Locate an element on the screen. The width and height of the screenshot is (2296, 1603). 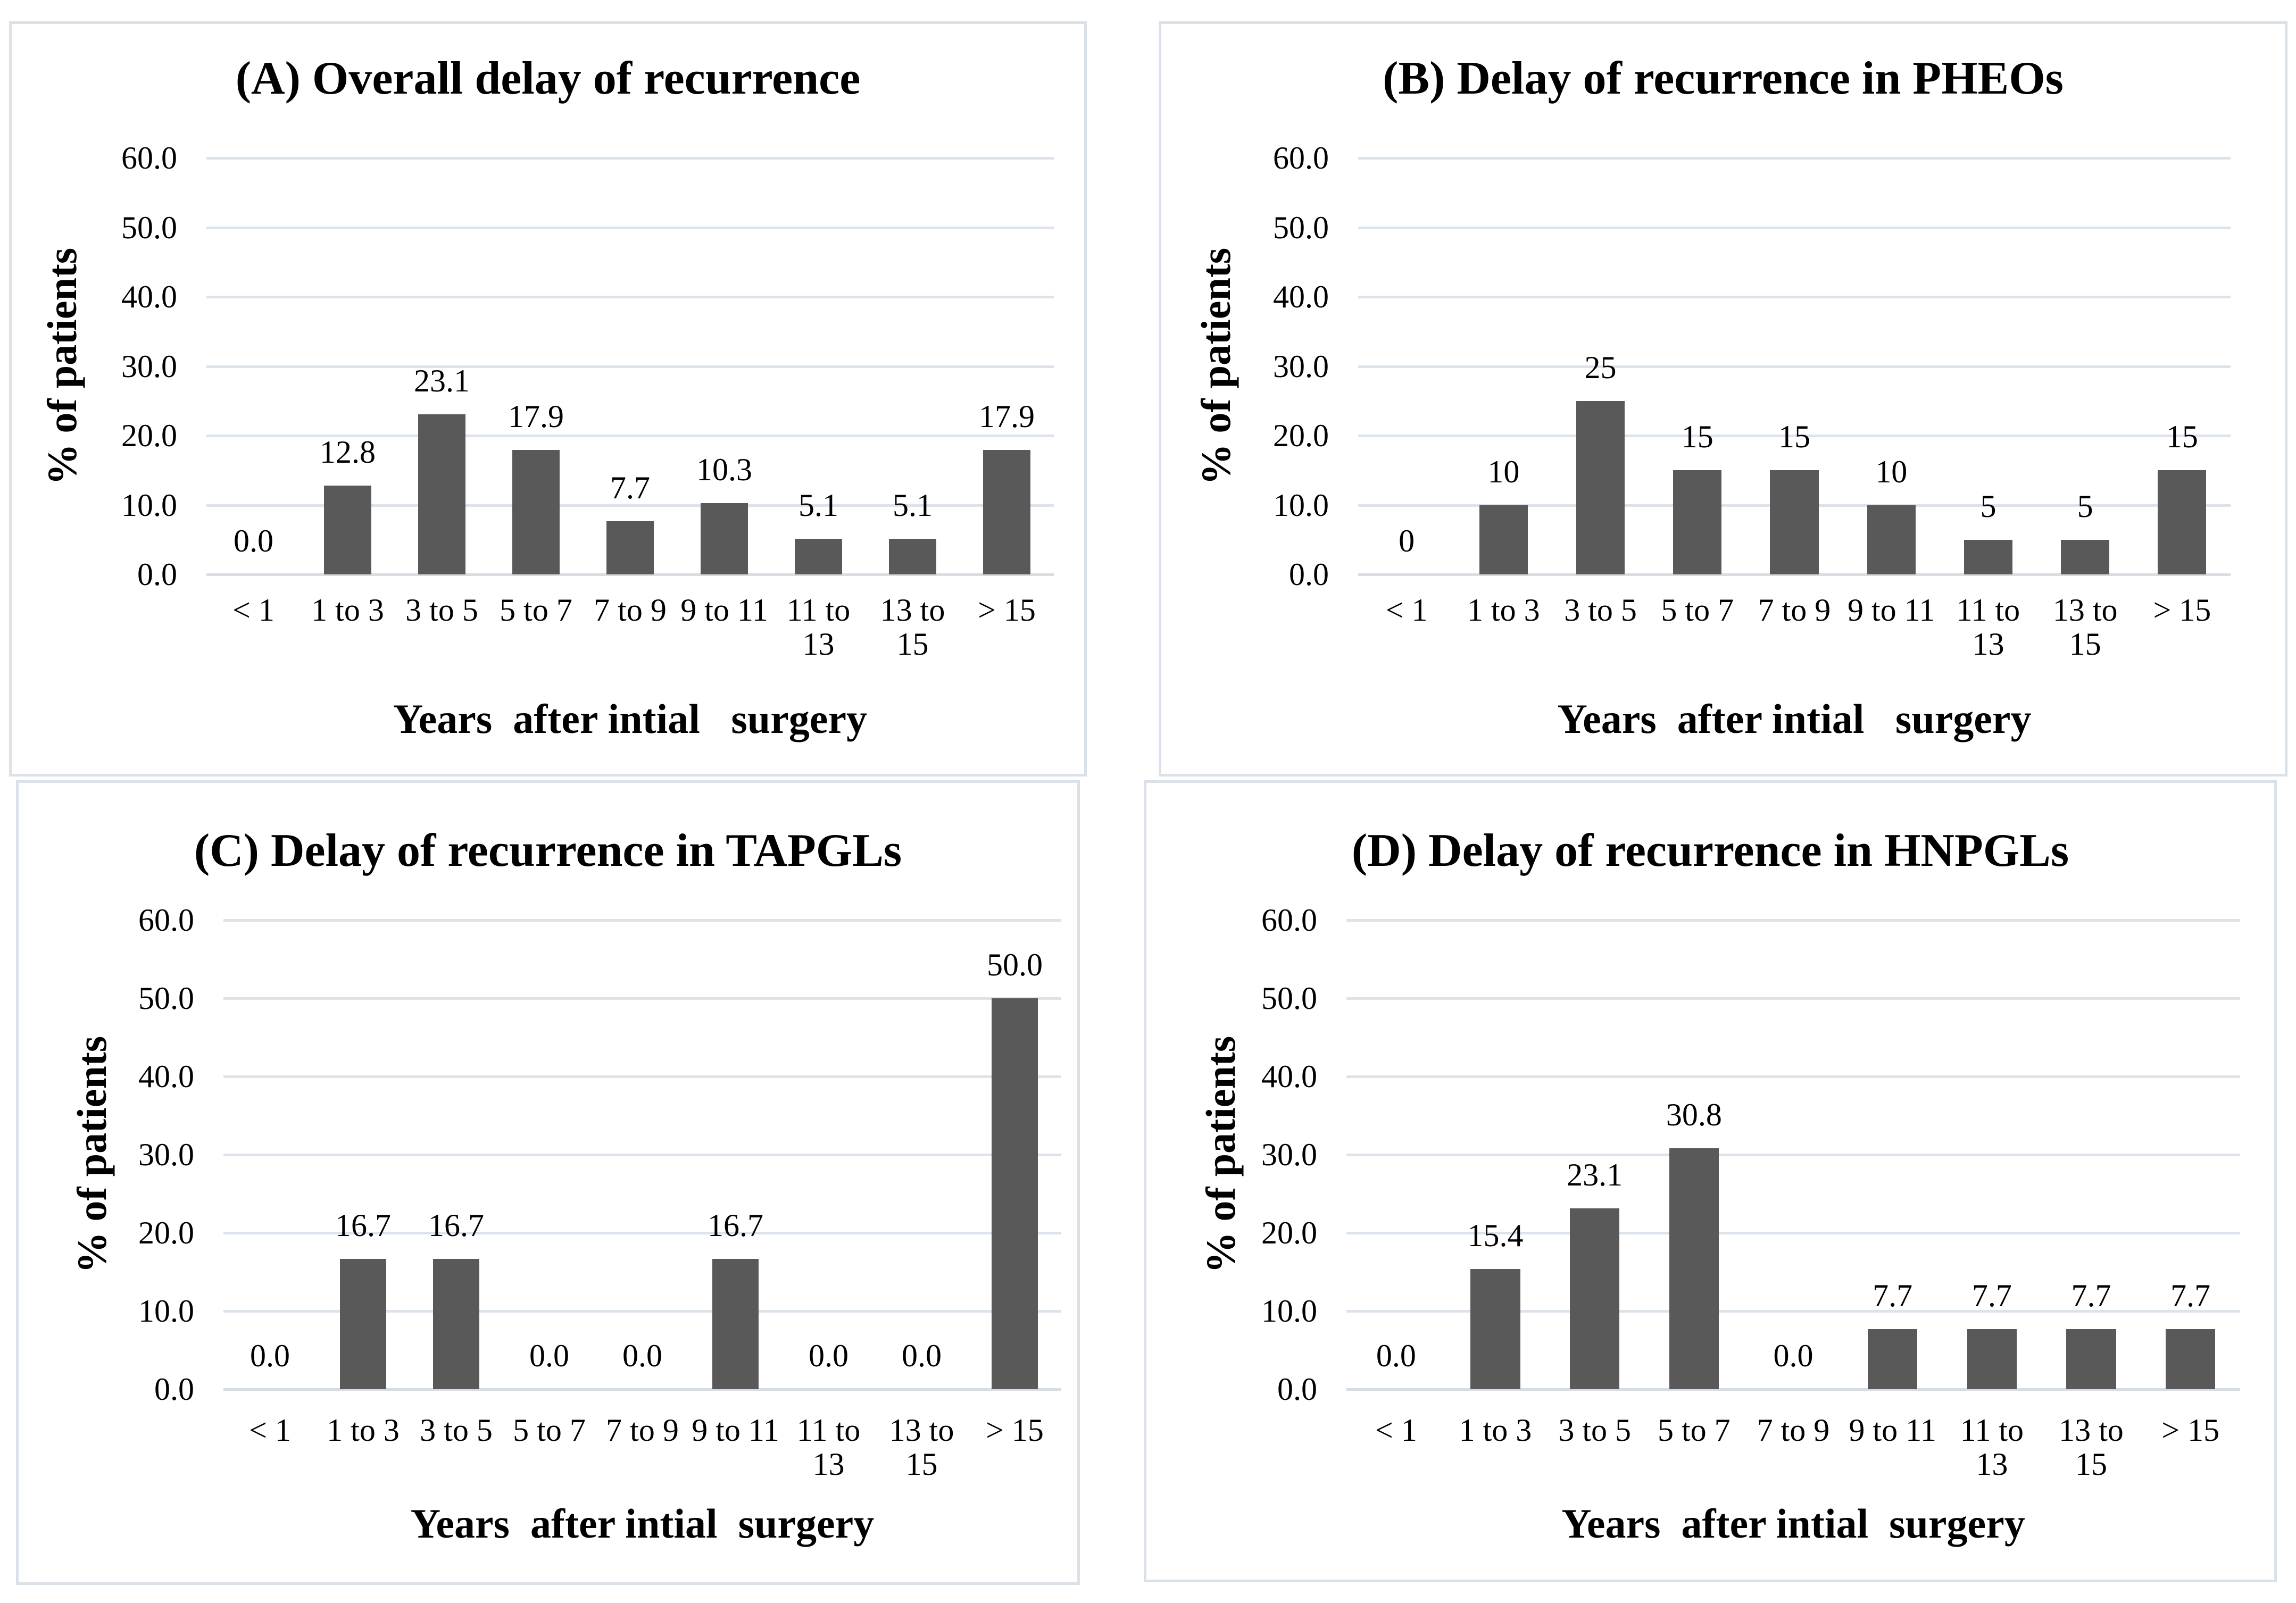
bar-value-label: 25 is located at coordinates (1601, 367).